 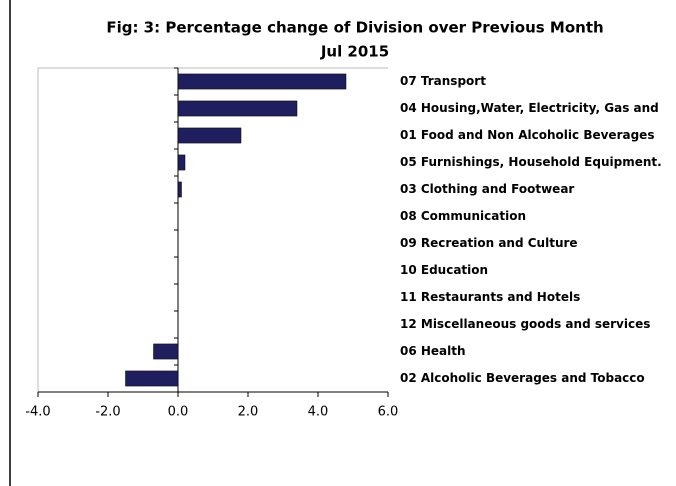 What do you see at coordinates (525, 324) in the screenshot?
I see `category-label: 12 Miscellaneous goods and services` at bounding box center [525, 324].